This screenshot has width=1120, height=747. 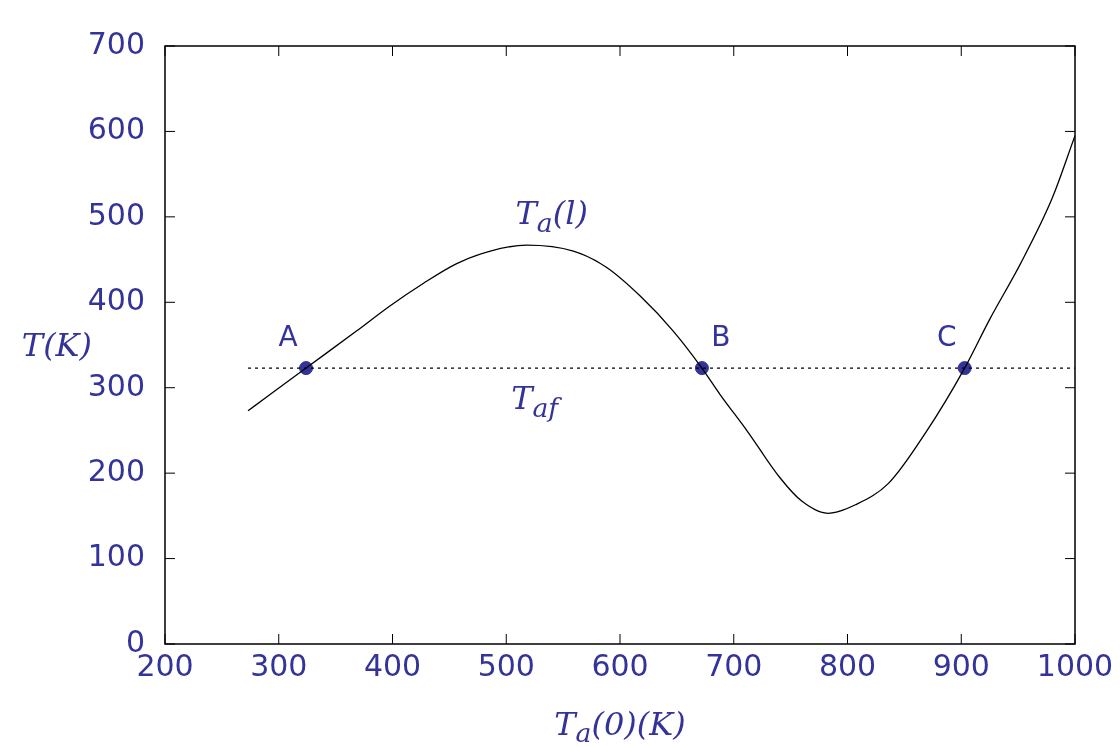 I want to click on x-tick-label: 500, so click(x=506, y=665).